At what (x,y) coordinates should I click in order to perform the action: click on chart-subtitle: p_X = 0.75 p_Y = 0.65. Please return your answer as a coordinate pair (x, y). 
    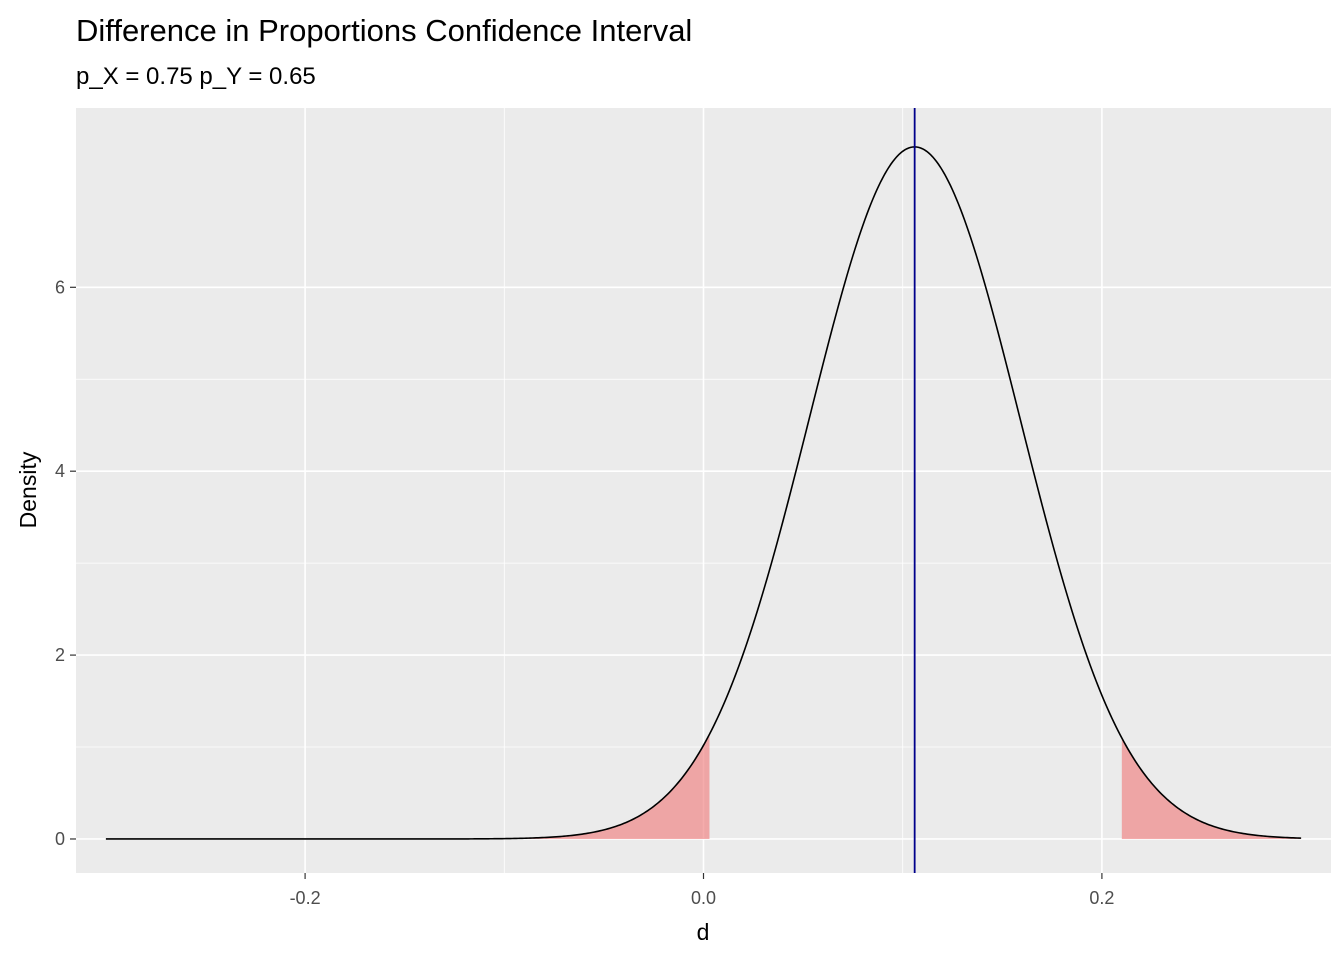
    Looking at the image, I should click on (196, 76).